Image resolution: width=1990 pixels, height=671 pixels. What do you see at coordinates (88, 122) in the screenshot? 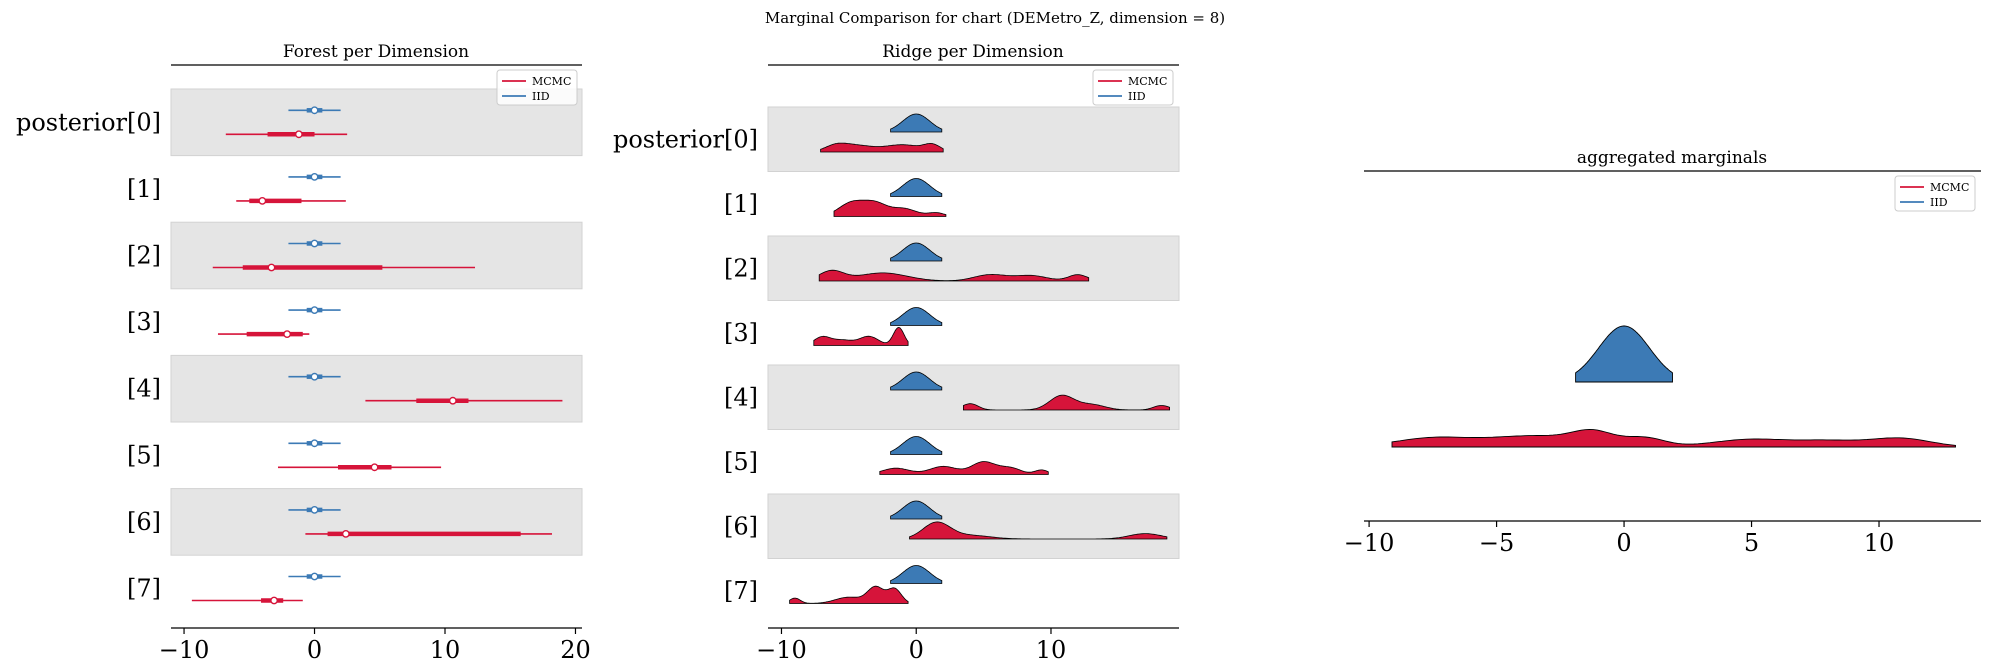
I see `forest-row-label: posterior[0]` at bounding box center [88, 122].